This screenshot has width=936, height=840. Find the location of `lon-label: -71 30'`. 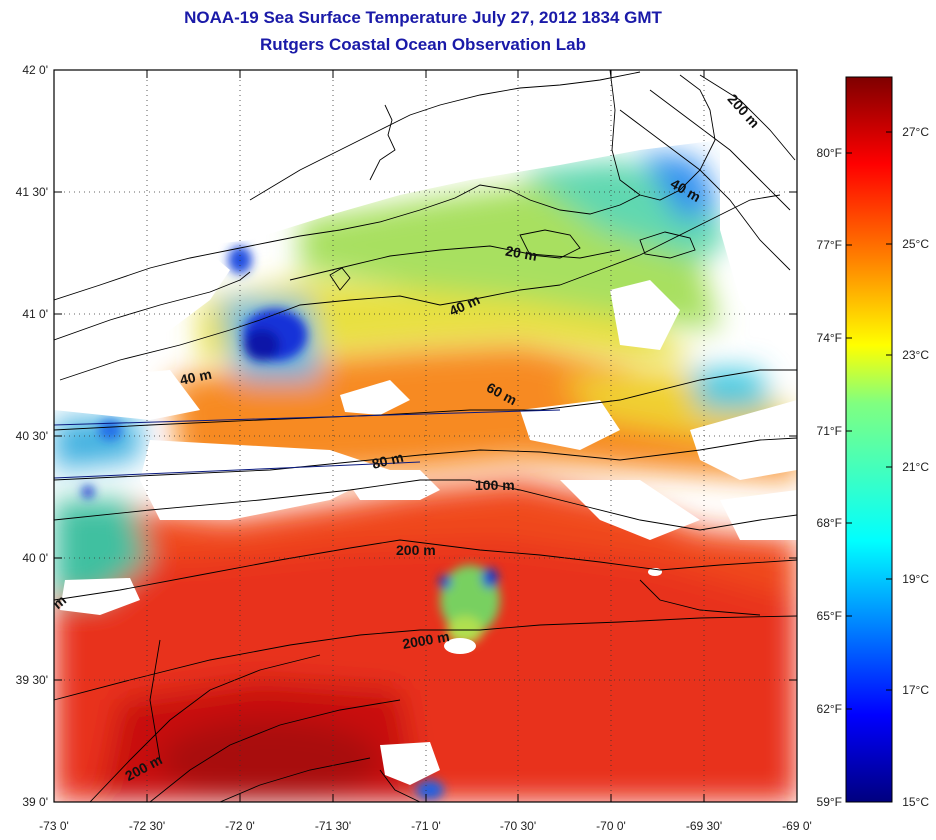

lon-label: -71 30' is located at coordinates (333, 826).